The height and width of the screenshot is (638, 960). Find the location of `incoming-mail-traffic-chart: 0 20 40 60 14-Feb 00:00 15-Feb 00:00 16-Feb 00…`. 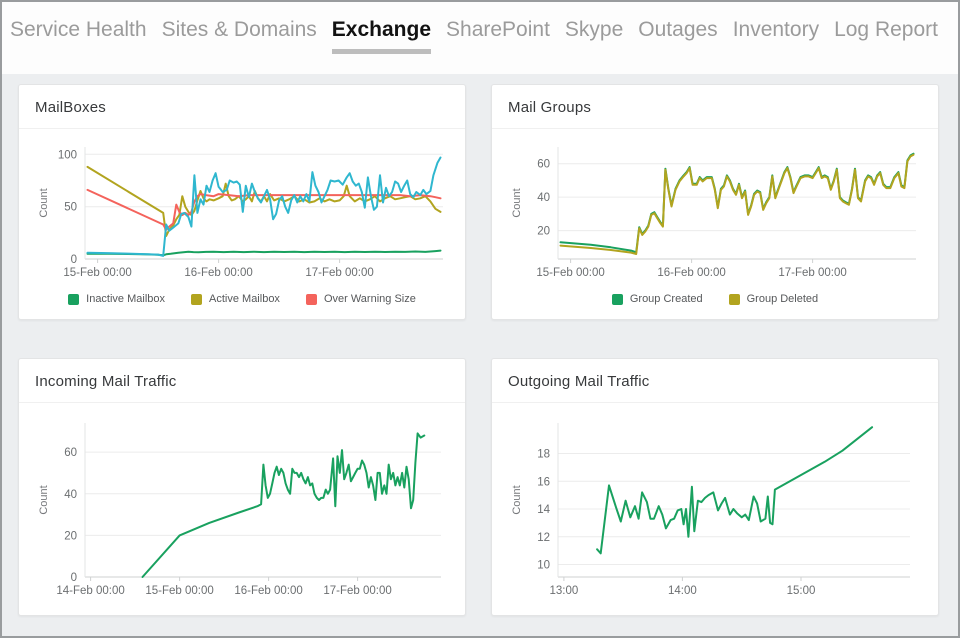

incoming-mail-traffic-chart: 0 20 40 60 14-Feb 00:00 15-Feb 00:00 16-Feb 00… is located at coordinates (243, 509).